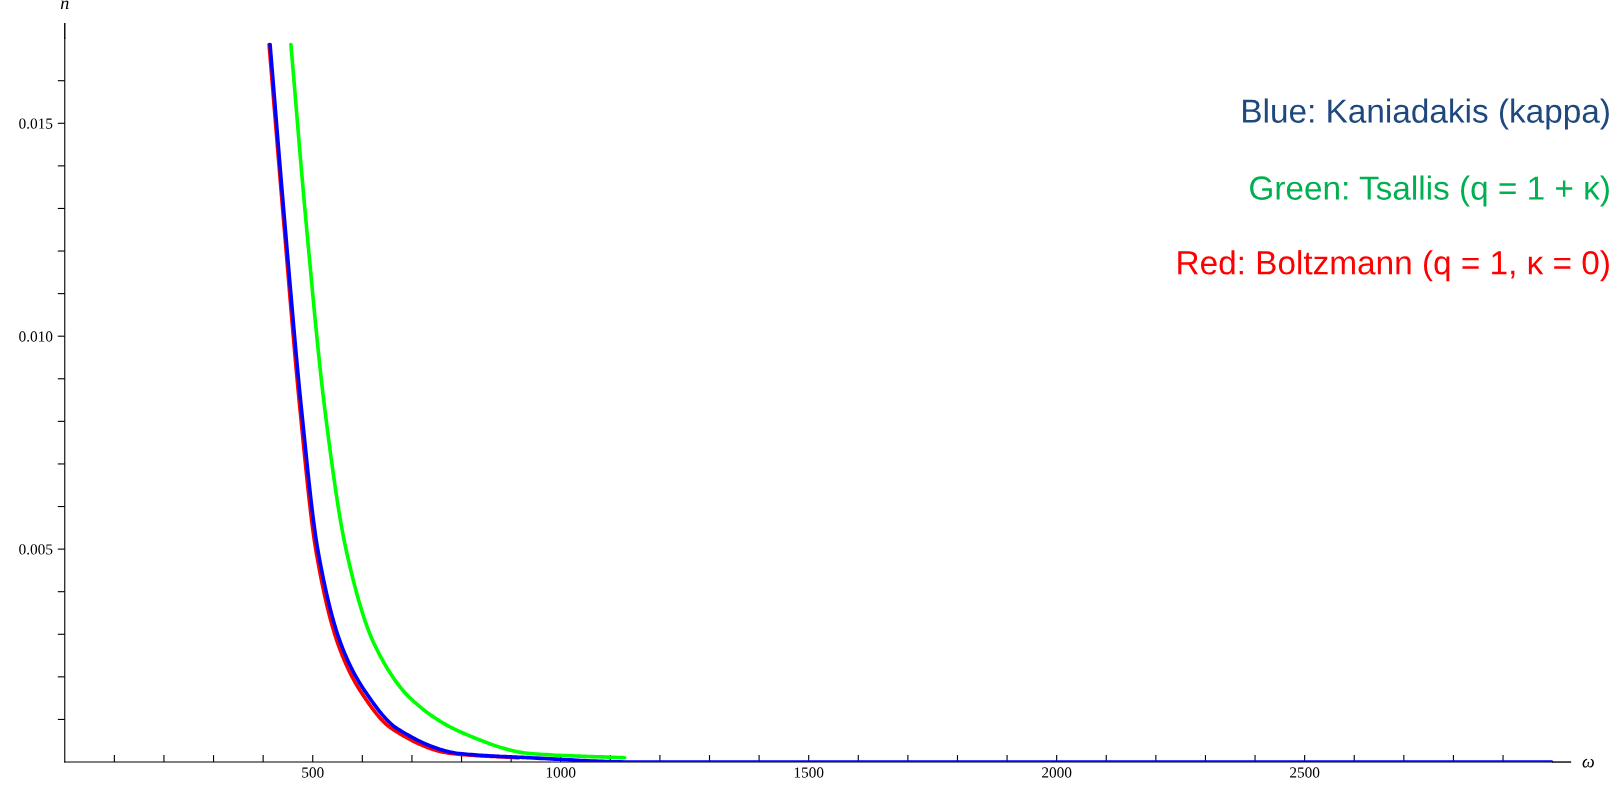 This screenshot has height=786, width=1619. I want to click on annotation: Blue: Kaniadakis (kappa), so click(1426, 114).